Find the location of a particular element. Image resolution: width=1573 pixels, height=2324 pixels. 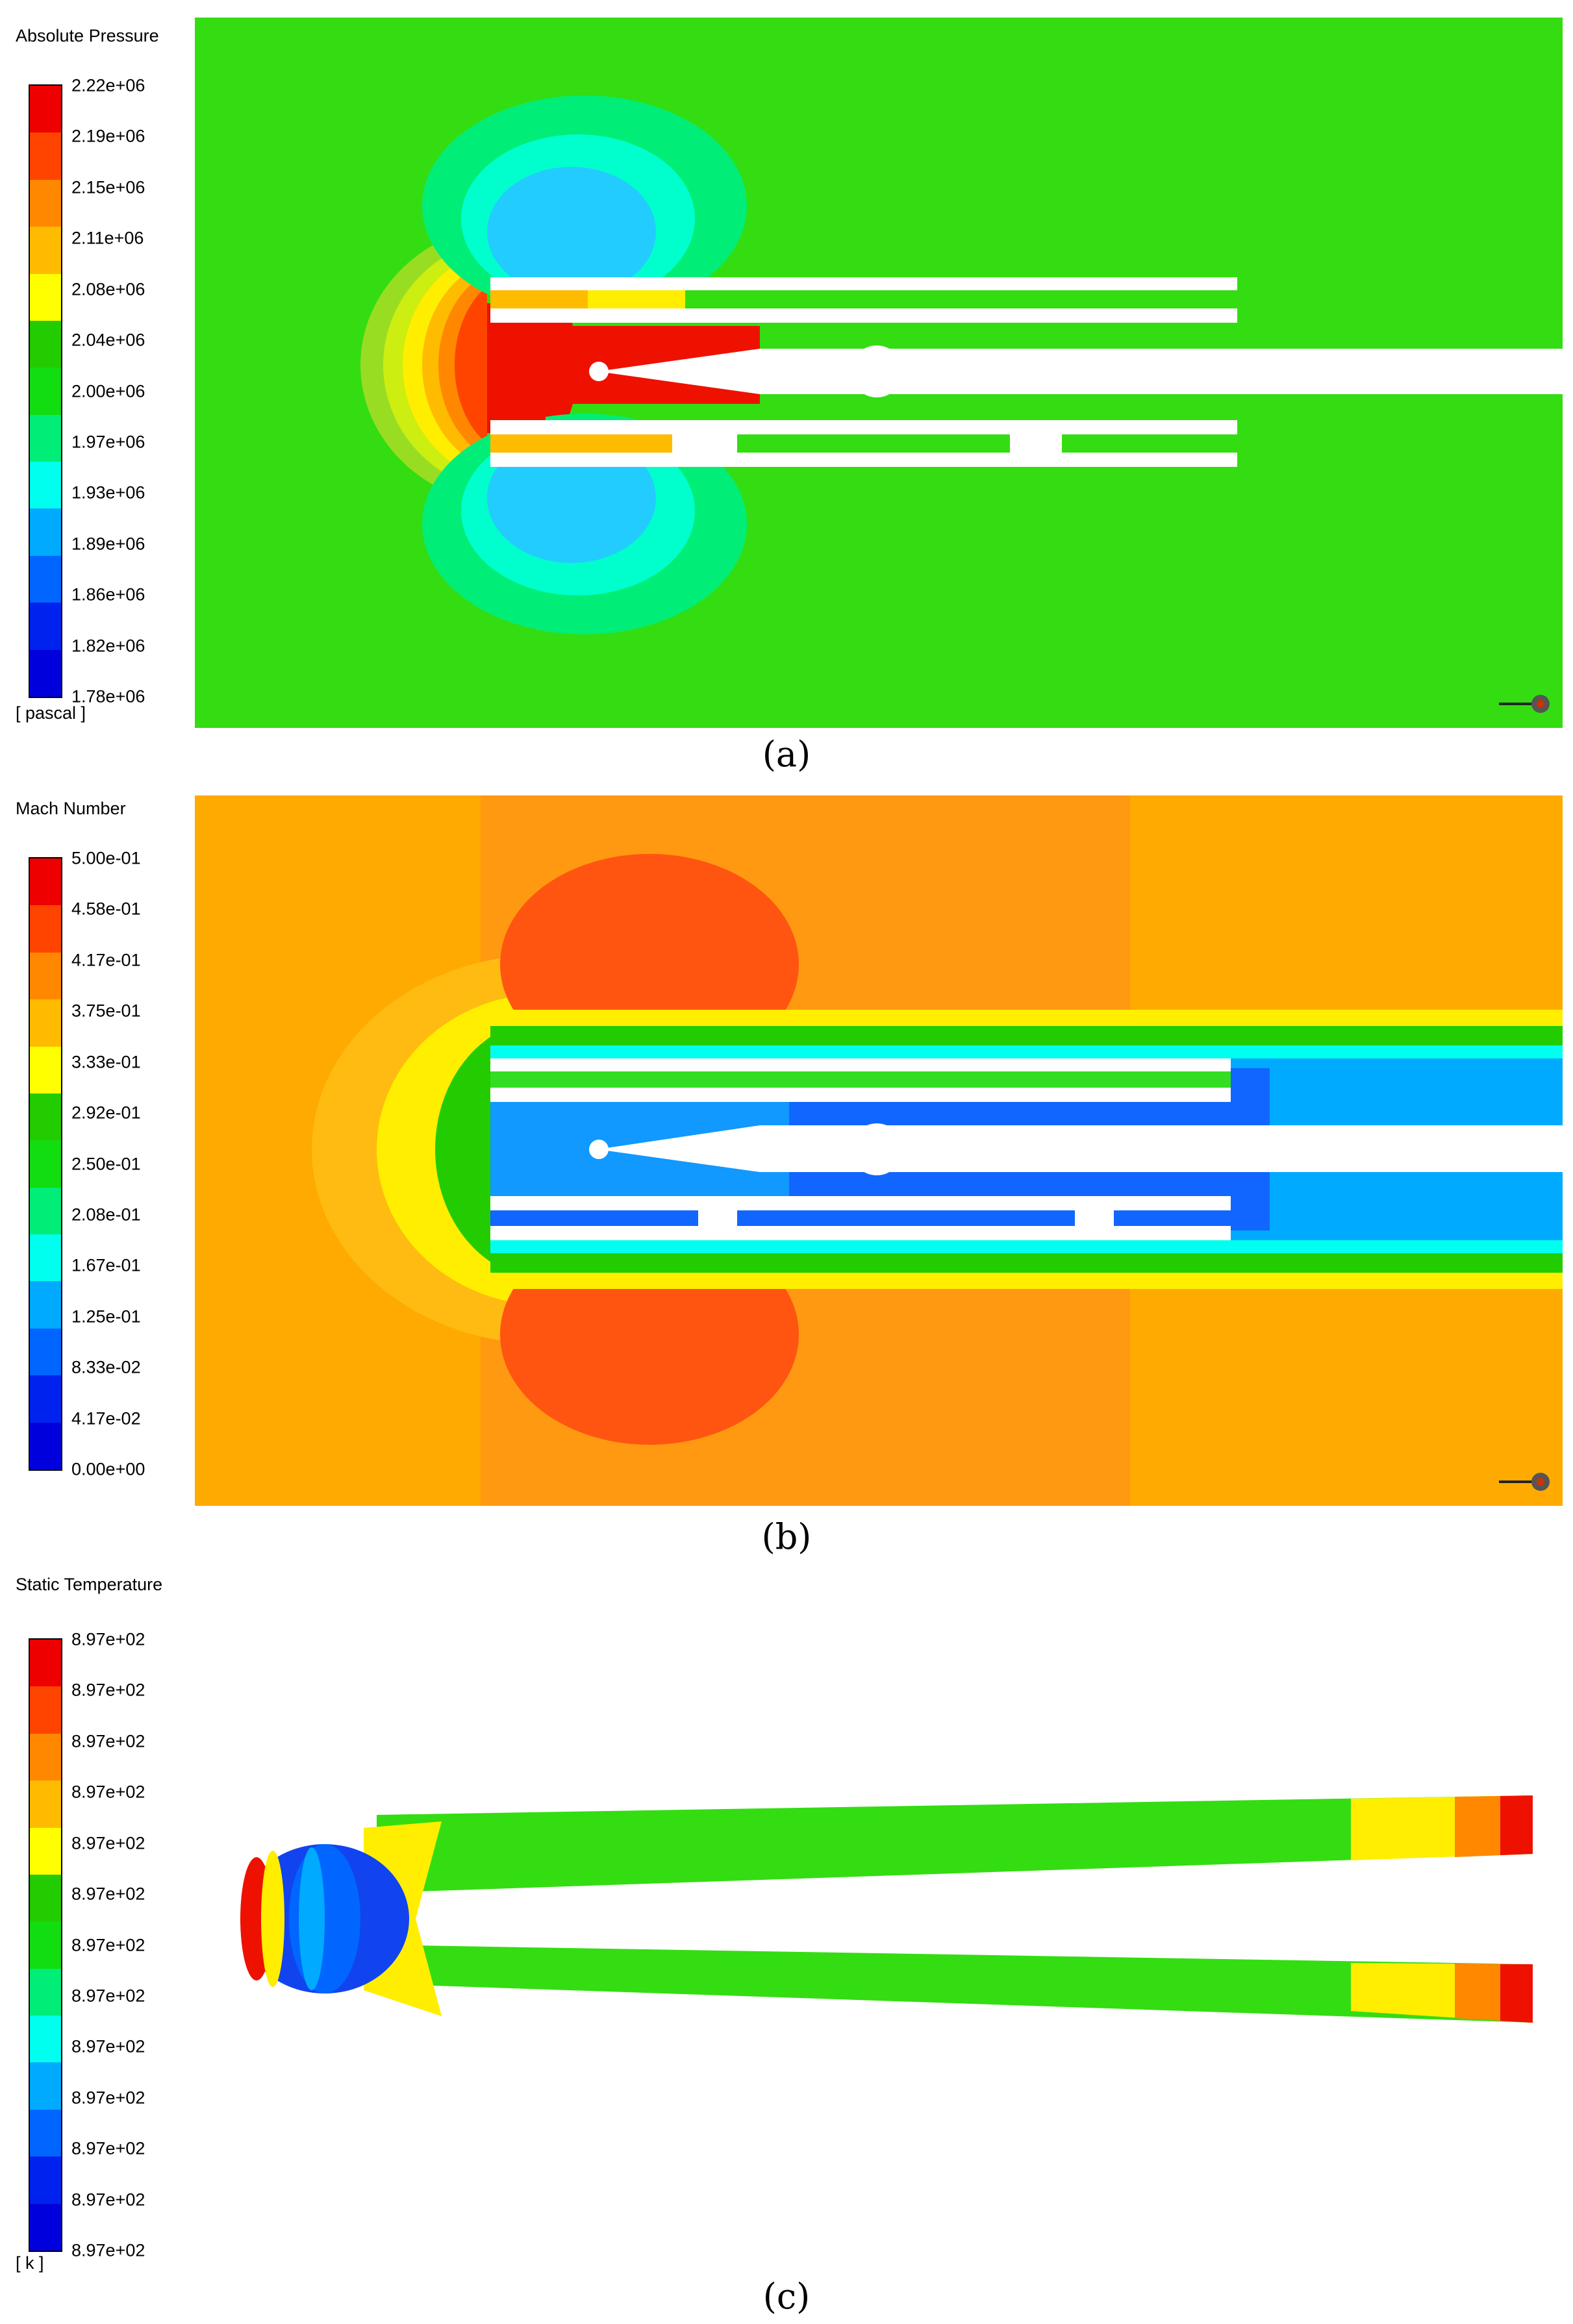

legend-title: Mach Number is located at coordinates (71, 809).